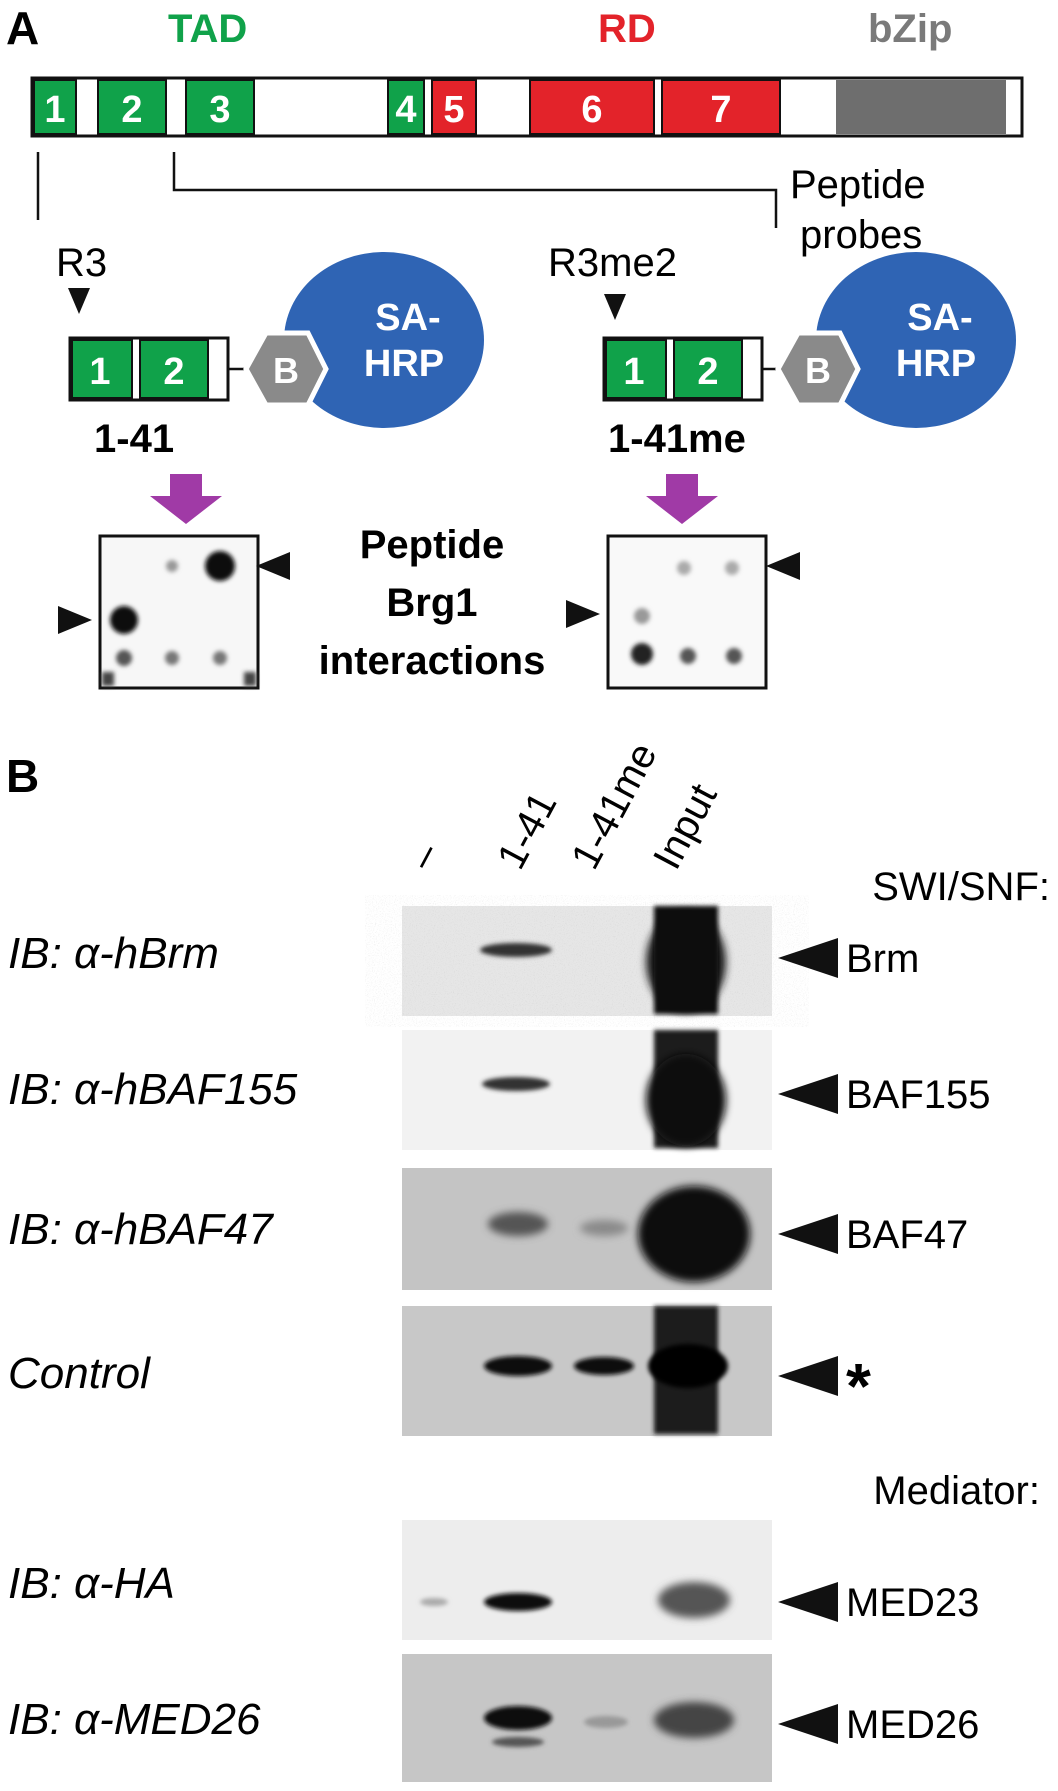 The image size is (1058, 1791). What do you see at coordinates (432, 661) in the screenshot?
I see `array-label-line3: interactions` at bounding box center [432, 661].